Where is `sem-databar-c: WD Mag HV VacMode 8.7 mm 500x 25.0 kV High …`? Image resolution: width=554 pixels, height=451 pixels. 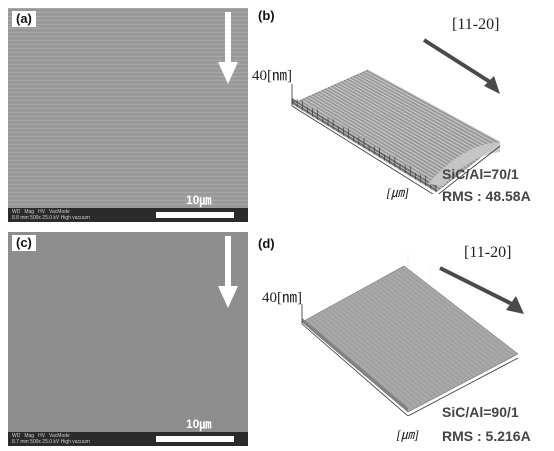 sem-databar-c: WD Mag HV VacMode 8.7 mm 500x 25.0 kV High … is located at coordinates (128, 439).